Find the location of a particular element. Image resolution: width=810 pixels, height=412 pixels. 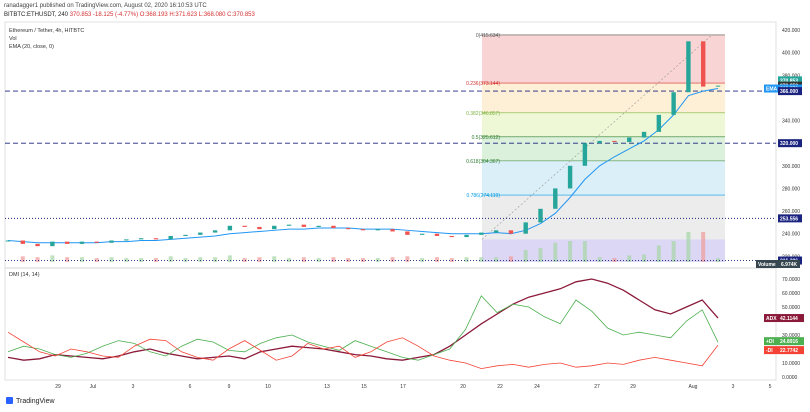

ema-axis-box is located at coordinates (771, 88).